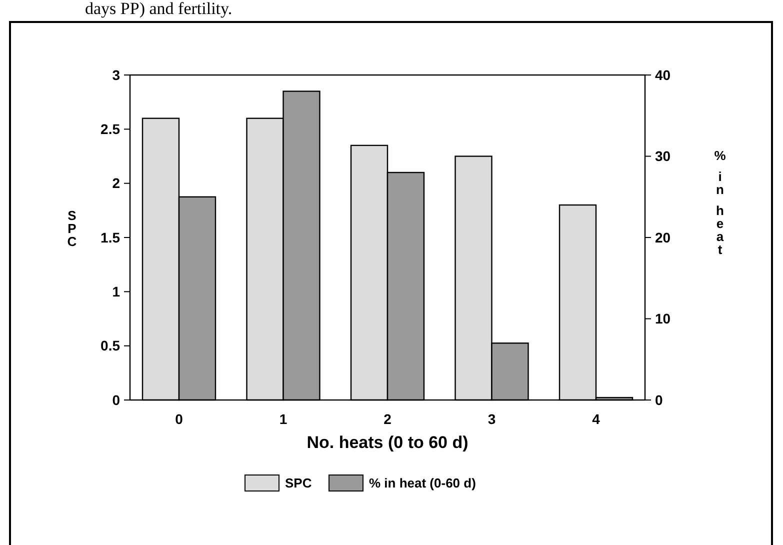 The height and width of the screenshot is (545, 783). Describe the element at coordinates (298, 483) in the screenshot. I see `legend-label: SPC` at that location.